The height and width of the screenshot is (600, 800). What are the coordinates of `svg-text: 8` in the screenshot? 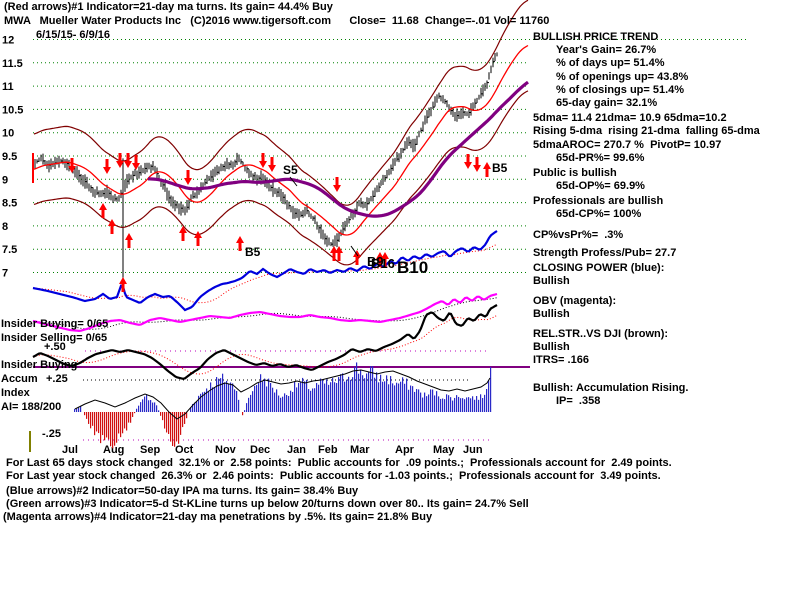 It's located at (5, 227).